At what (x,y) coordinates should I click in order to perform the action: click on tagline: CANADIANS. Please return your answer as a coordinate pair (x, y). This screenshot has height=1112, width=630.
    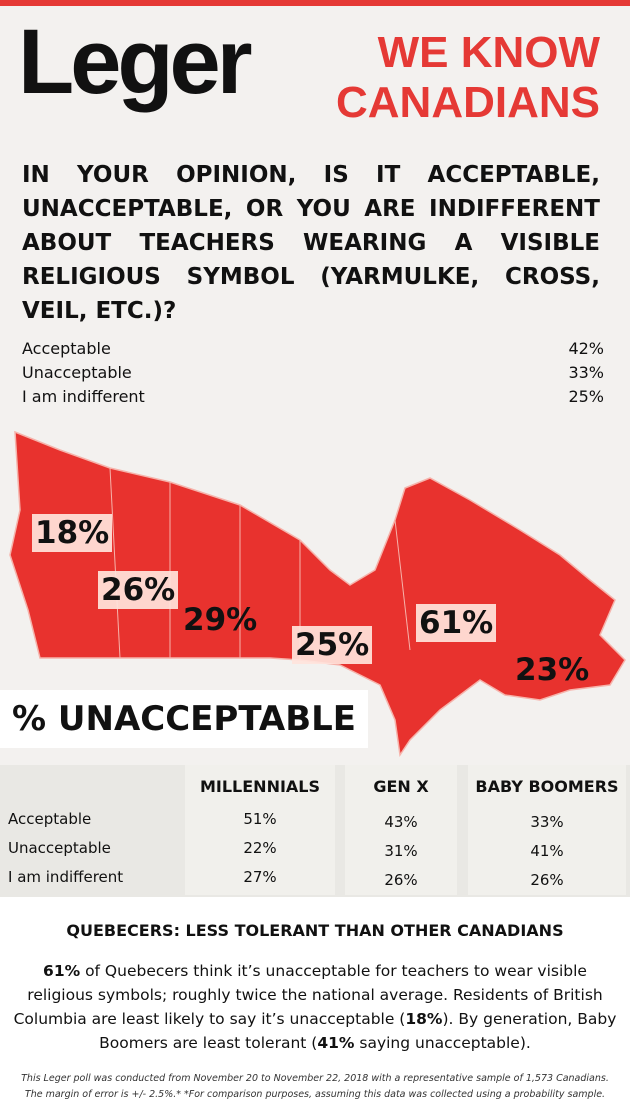
    Looking at the image, I should click on (468, 102).